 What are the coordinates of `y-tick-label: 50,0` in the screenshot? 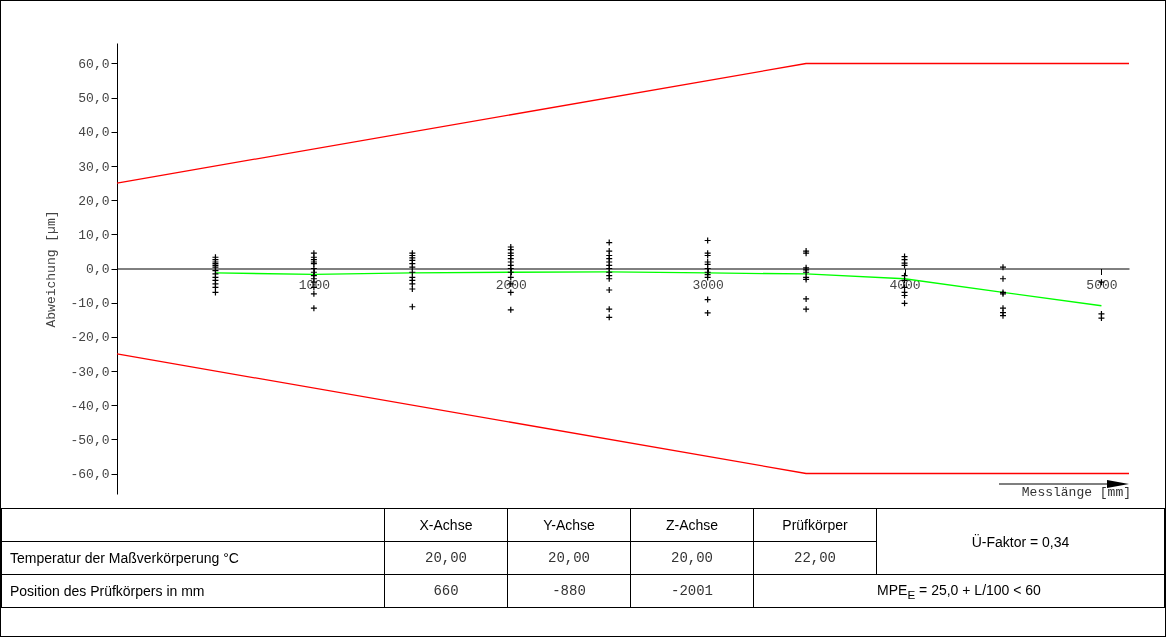 It's located at (94, 99).